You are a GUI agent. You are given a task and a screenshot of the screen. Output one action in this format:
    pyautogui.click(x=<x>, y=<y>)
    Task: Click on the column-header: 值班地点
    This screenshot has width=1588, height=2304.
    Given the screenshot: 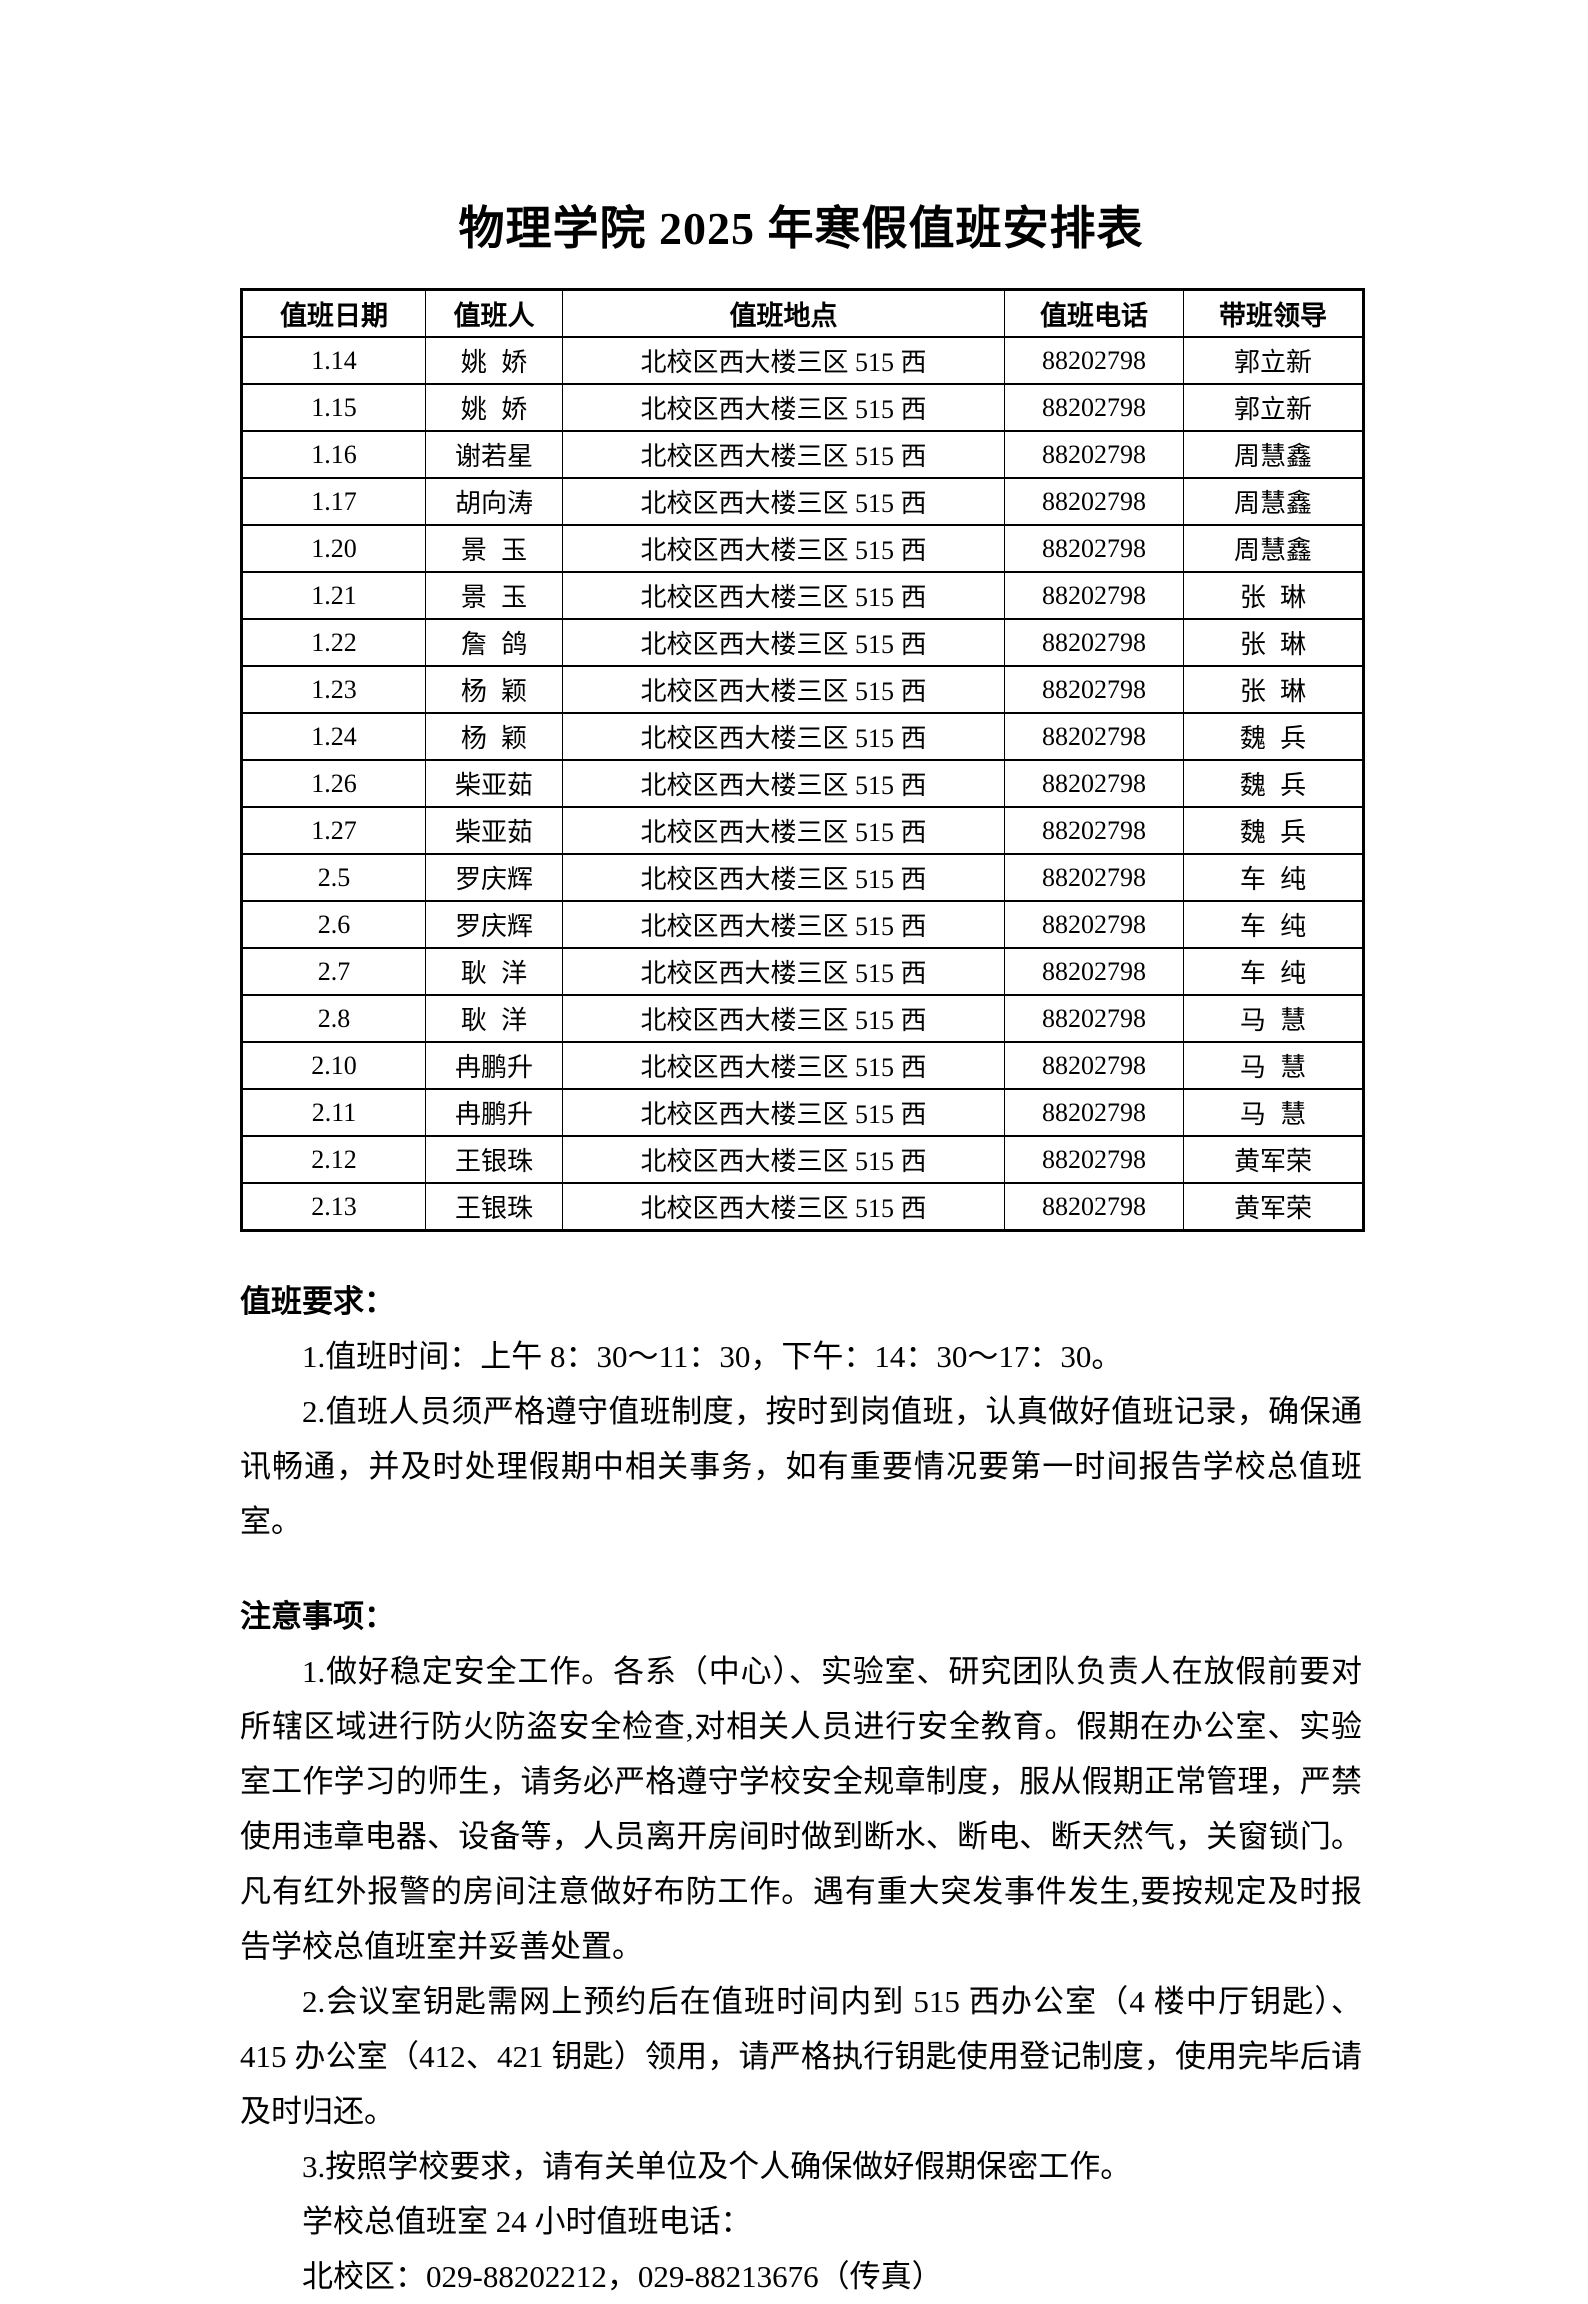 What is the action you would take?
    pyautogui.click(x=783, y=313)
    